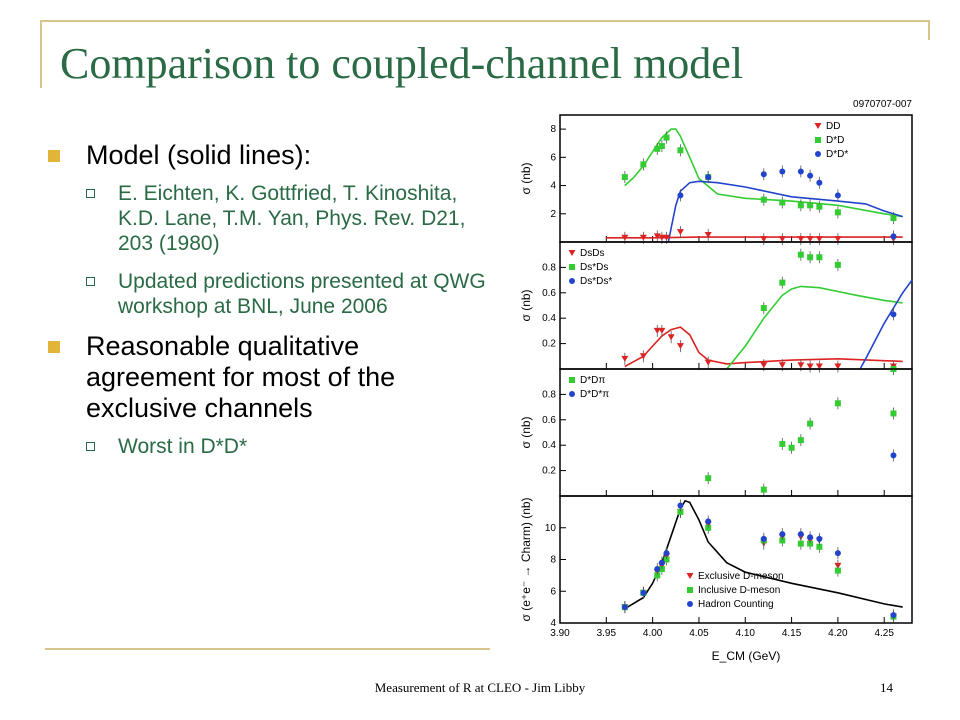 The width and height of the screenshot is (960, 720). Describe the element at coordinates (746, 656) in the screenshot. I see `x-axis-label: E_CM (GeV)` at that location.